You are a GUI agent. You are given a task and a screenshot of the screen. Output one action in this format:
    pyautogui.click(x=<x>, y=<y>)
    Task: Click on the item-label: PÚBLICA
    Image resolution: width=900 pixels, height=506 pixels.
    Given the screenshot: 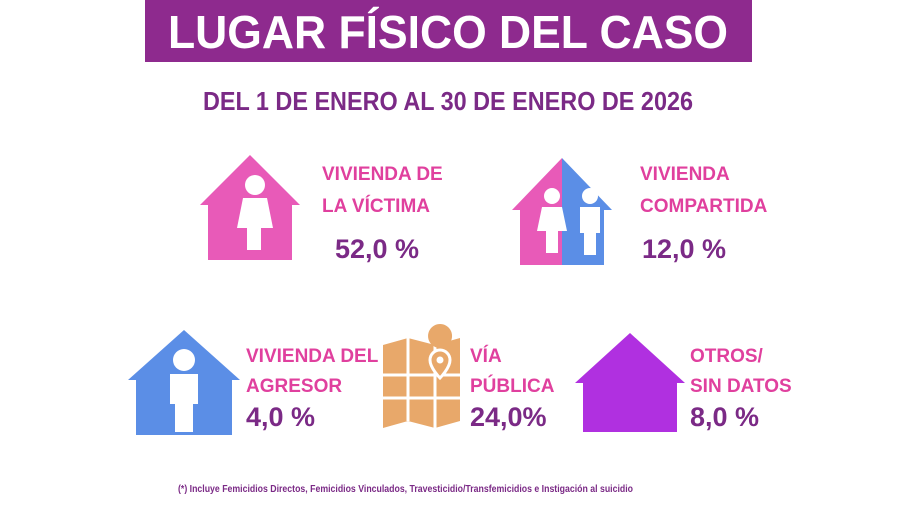 What is the action you would take?
    pyautogui.click(x=512, y=386)
    